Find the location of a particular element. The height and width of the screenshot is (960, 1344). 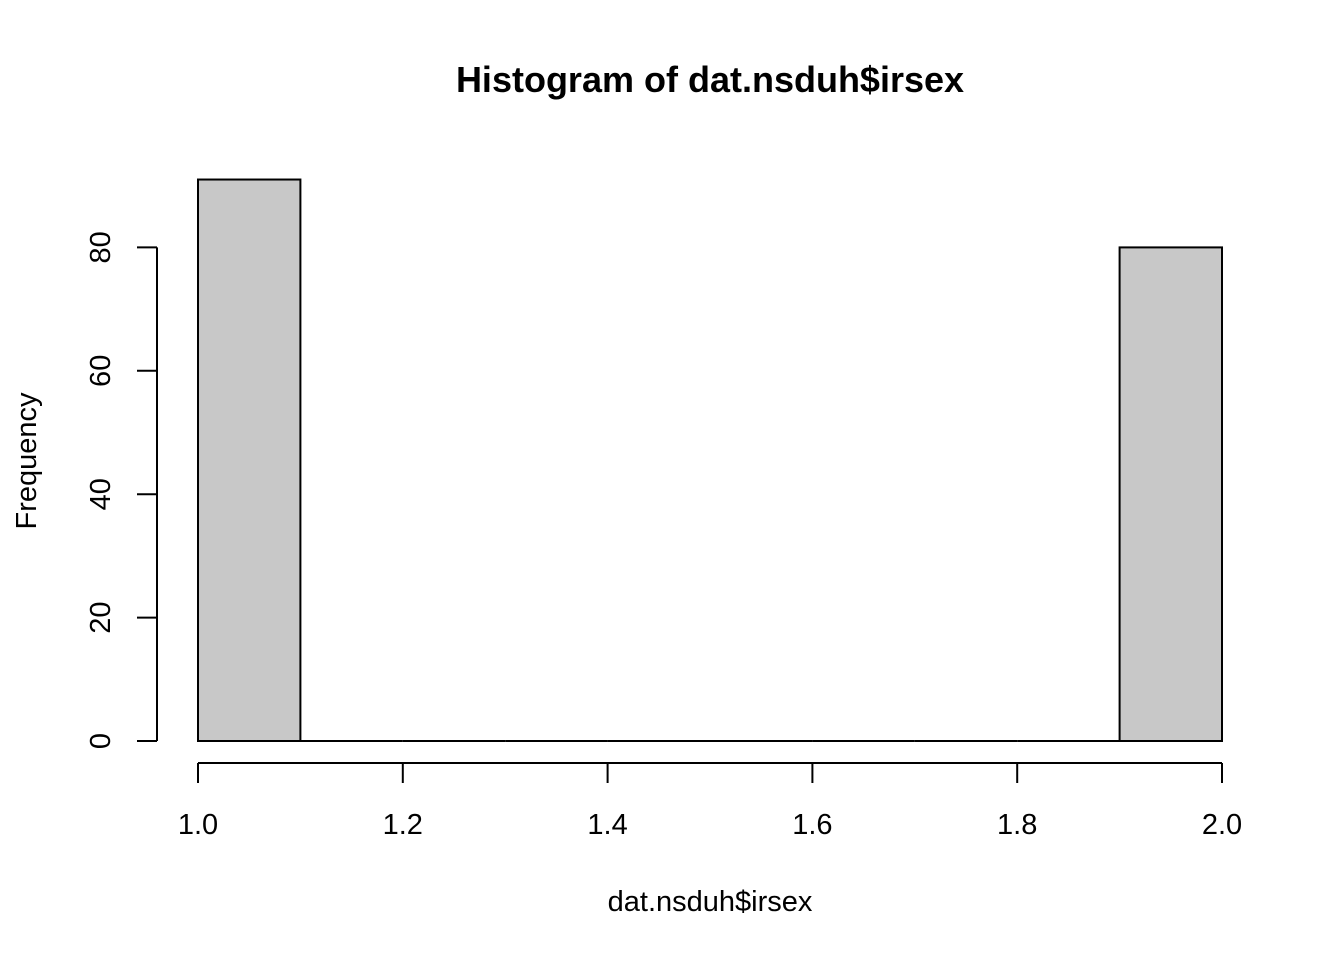

x-tick-label-3: 1.6 is located at coordinates (812, 825).